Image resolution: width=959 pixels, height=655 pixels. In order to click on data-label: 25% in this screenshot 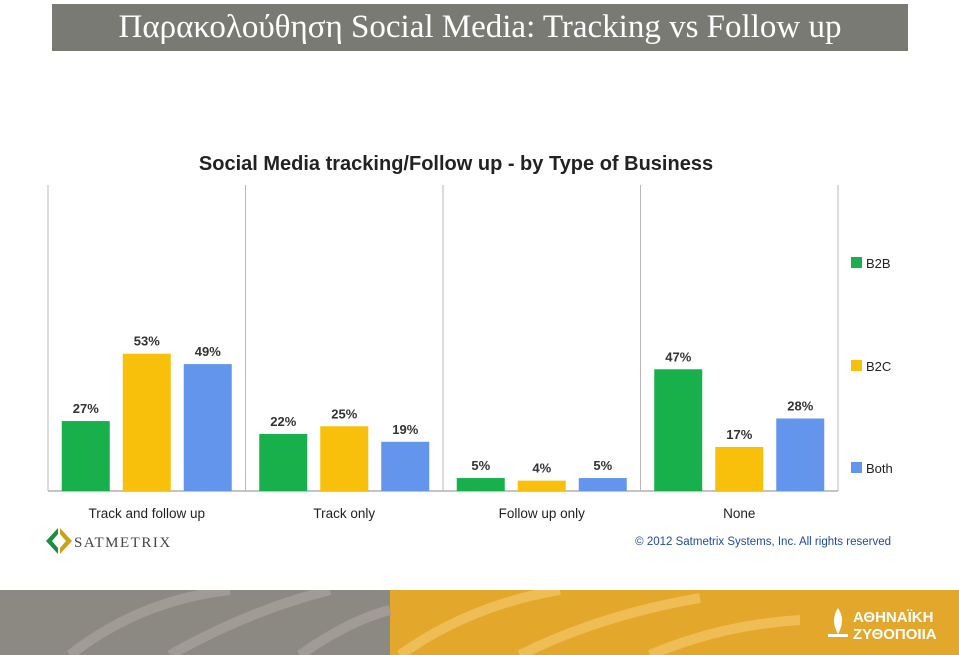, I will do `click(344, 413)`.